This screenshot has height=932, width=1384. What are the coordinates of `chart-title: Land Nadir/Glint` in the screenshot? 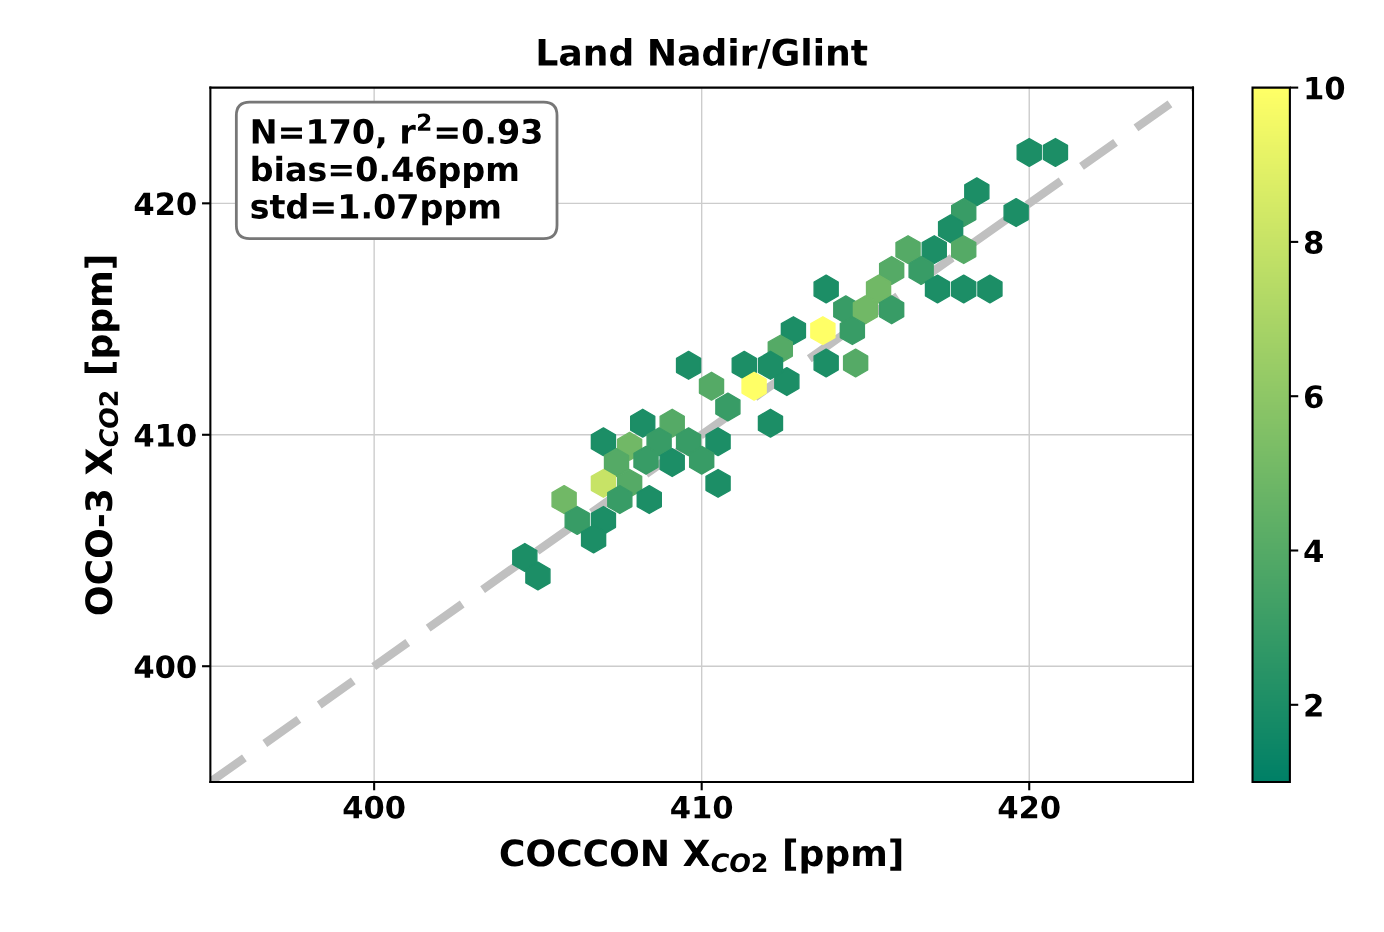 It's located at (703, 53).